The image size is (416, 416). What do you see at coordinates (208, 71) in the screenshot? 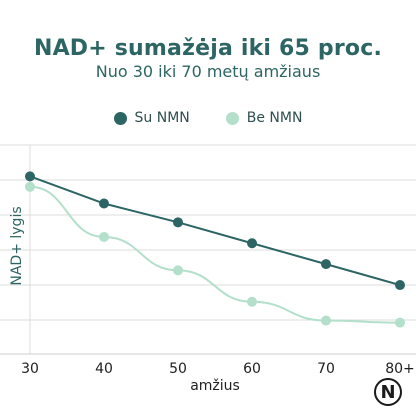
I see `chart-subtitle: Nuo 30 iki 70 metų amžiaus` at bounding box center [208, 71].